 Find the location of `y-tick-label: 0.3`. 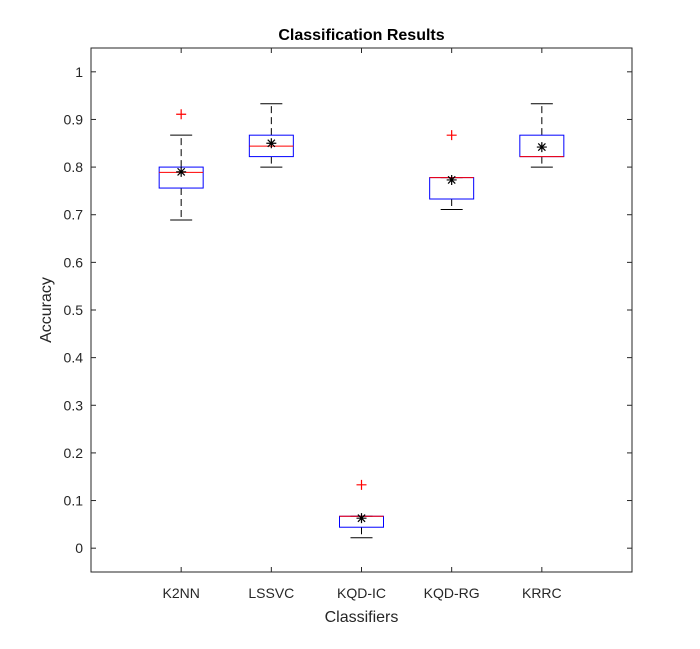

y-tick-label: 0.3 is located at coordinates (74, 405).